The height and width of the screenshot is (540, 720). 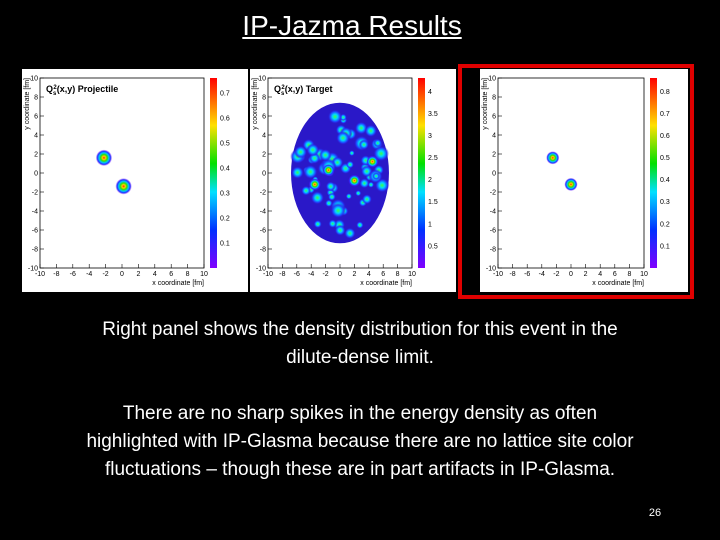 What do you see at coordinates (498, 274) in the screenshot?
I see `x-tick-label: -10` at bounding box center [498, 274].